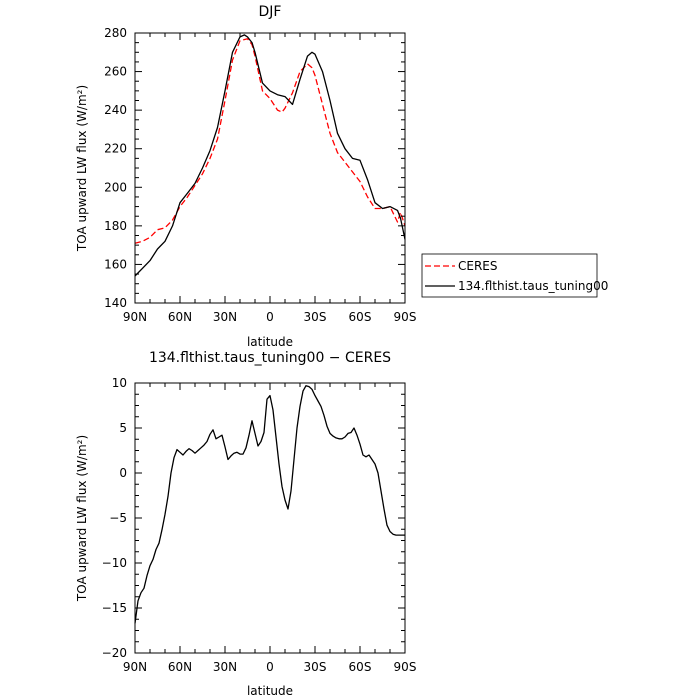 Image resolution: width=700 pixels, height=700 pixels. What do you see at coordinates (118, 518) in the screenshot?
I see `bottom-y-tick-label: −5` at bounding box center [118, 518].